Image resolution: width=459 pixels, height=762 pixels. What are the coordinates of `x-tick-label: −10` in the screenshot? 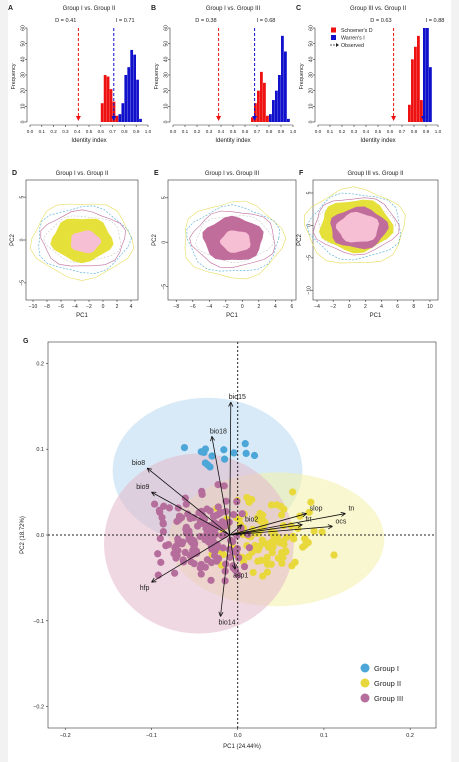 It's located at (33, 307).